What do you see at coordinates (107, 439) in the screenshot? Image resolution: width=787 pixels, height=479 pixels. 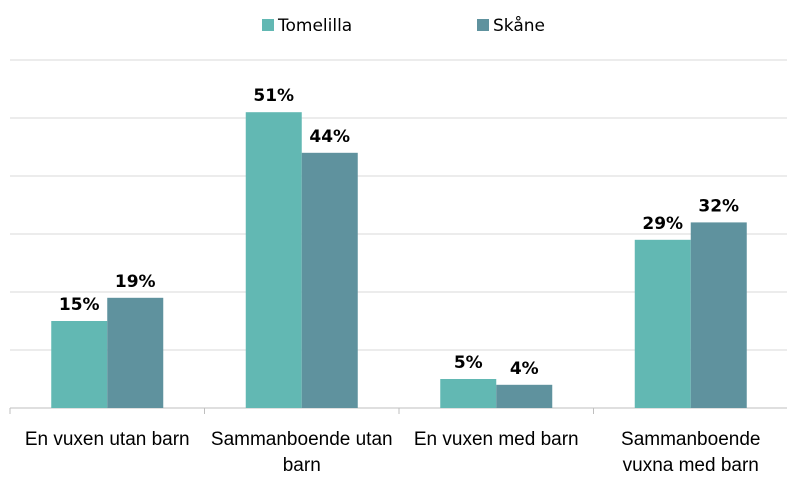 I see `x-tick-label: En vuxen utan barn` at bounding box center [107, 439].